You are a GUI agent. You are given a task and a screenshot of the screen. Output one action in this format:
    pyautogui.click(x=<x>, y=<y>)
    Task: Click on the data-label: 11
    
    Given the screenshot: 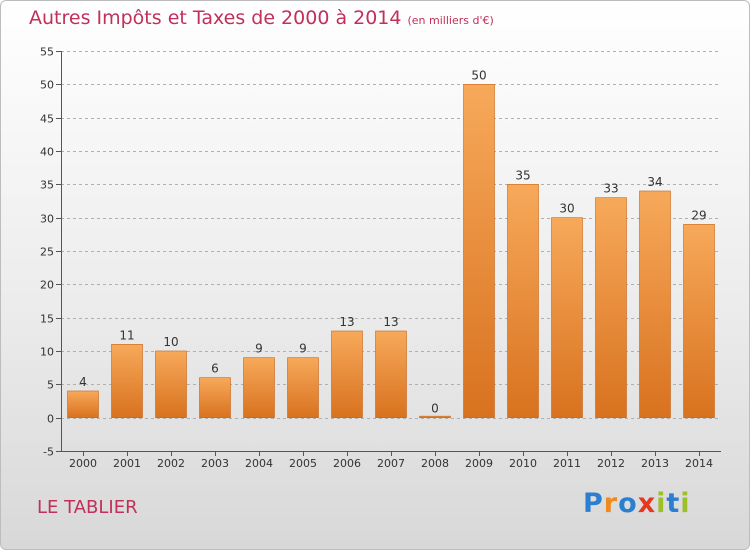 What is the action you would take?
    pyautogui.click(x=126, y=335)
    